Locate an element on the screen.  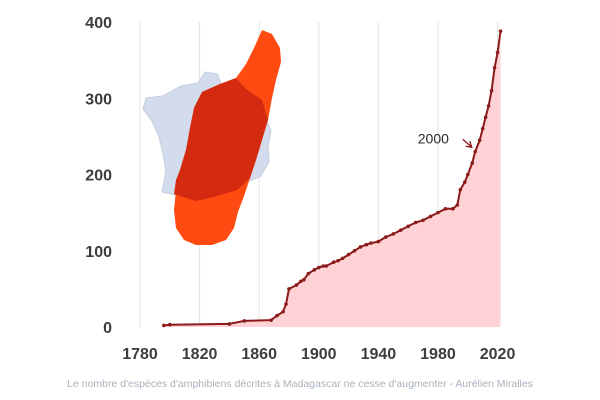
x-tick-label: 1900 is located at coordinates (319, 354).